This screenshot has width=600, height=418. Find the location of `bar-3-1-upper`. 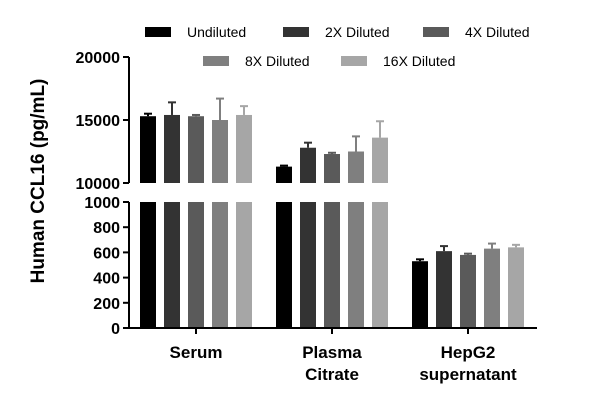

bar-3-1-upper is located at coordinates (356, 167).